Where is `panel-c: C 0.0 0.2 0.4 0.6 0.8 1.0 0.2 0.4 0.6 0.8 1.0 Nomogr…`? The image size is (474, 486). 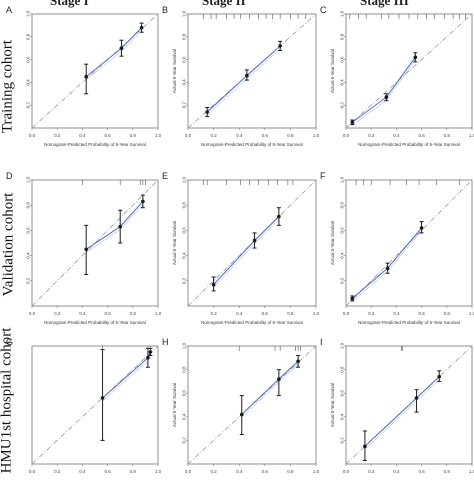 panel-c: C 0.0 0.2 0.4 0.6 0.8 1.0 0.2 0.4 0.6 0.8 1.0 Nomogr… is located at coordinates (397, 76).